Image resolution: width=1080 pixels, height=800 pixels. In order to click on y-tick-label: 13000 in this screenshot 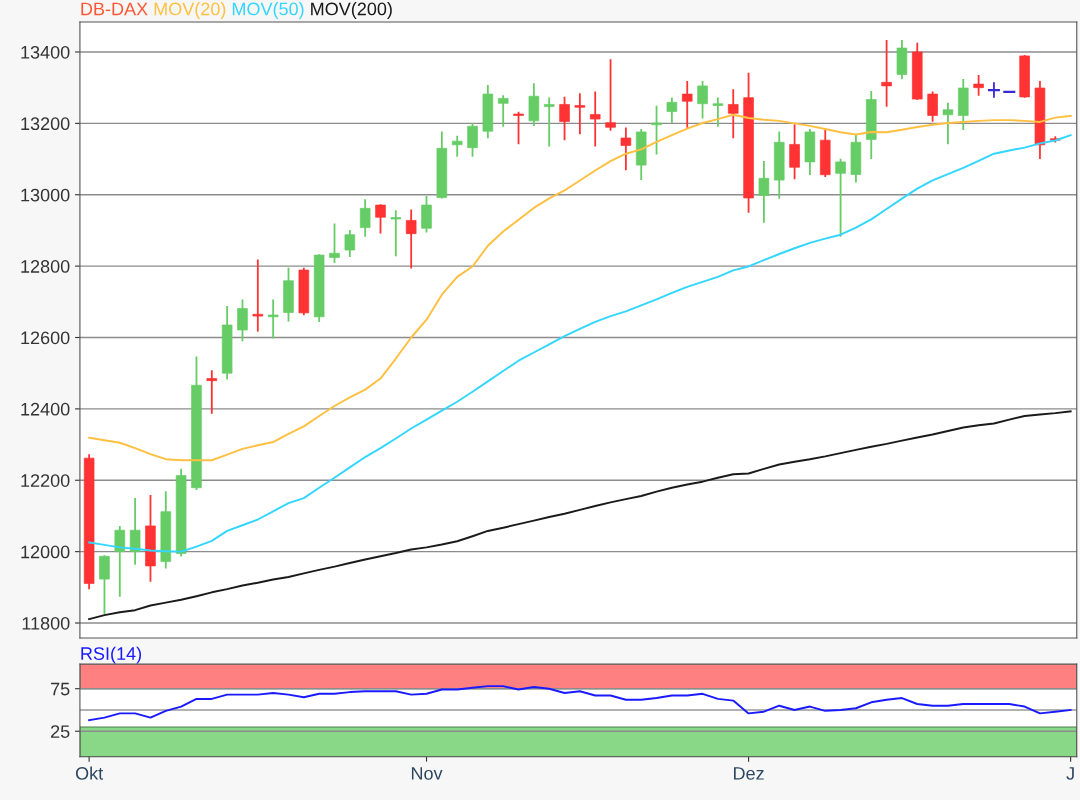, I will do `click(45, 195)`.